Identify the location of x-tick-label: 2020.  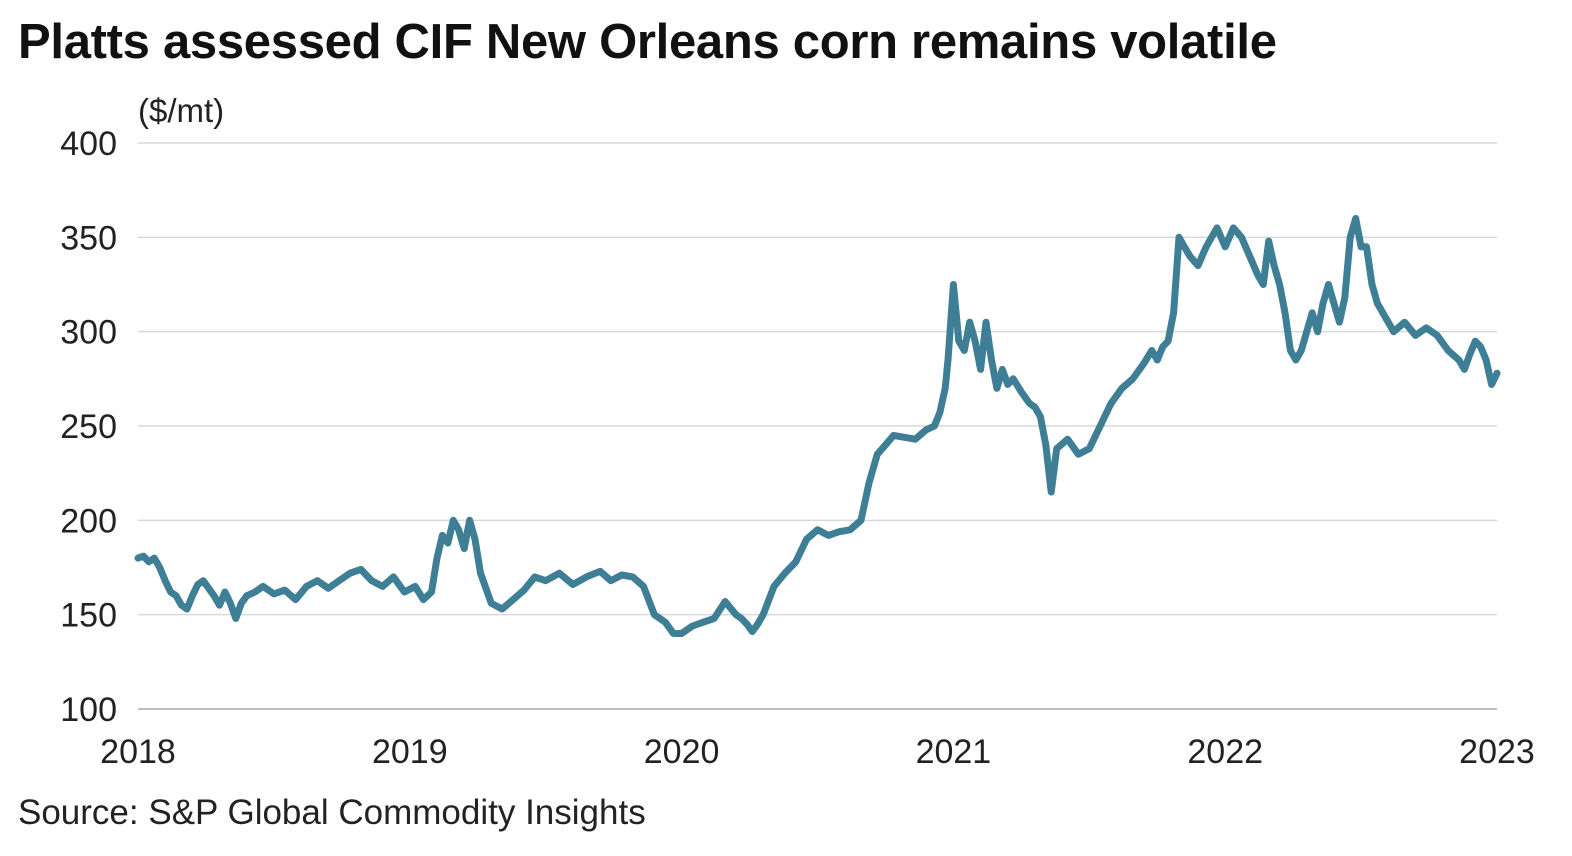
(682, 752).